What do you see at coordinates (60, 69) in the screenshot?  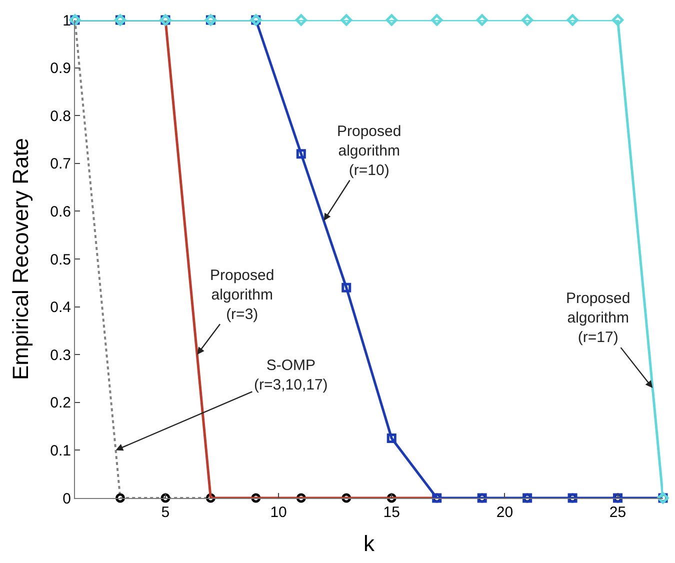 I see `y-tick-label: 0.9` at bounding box center [60, 69].